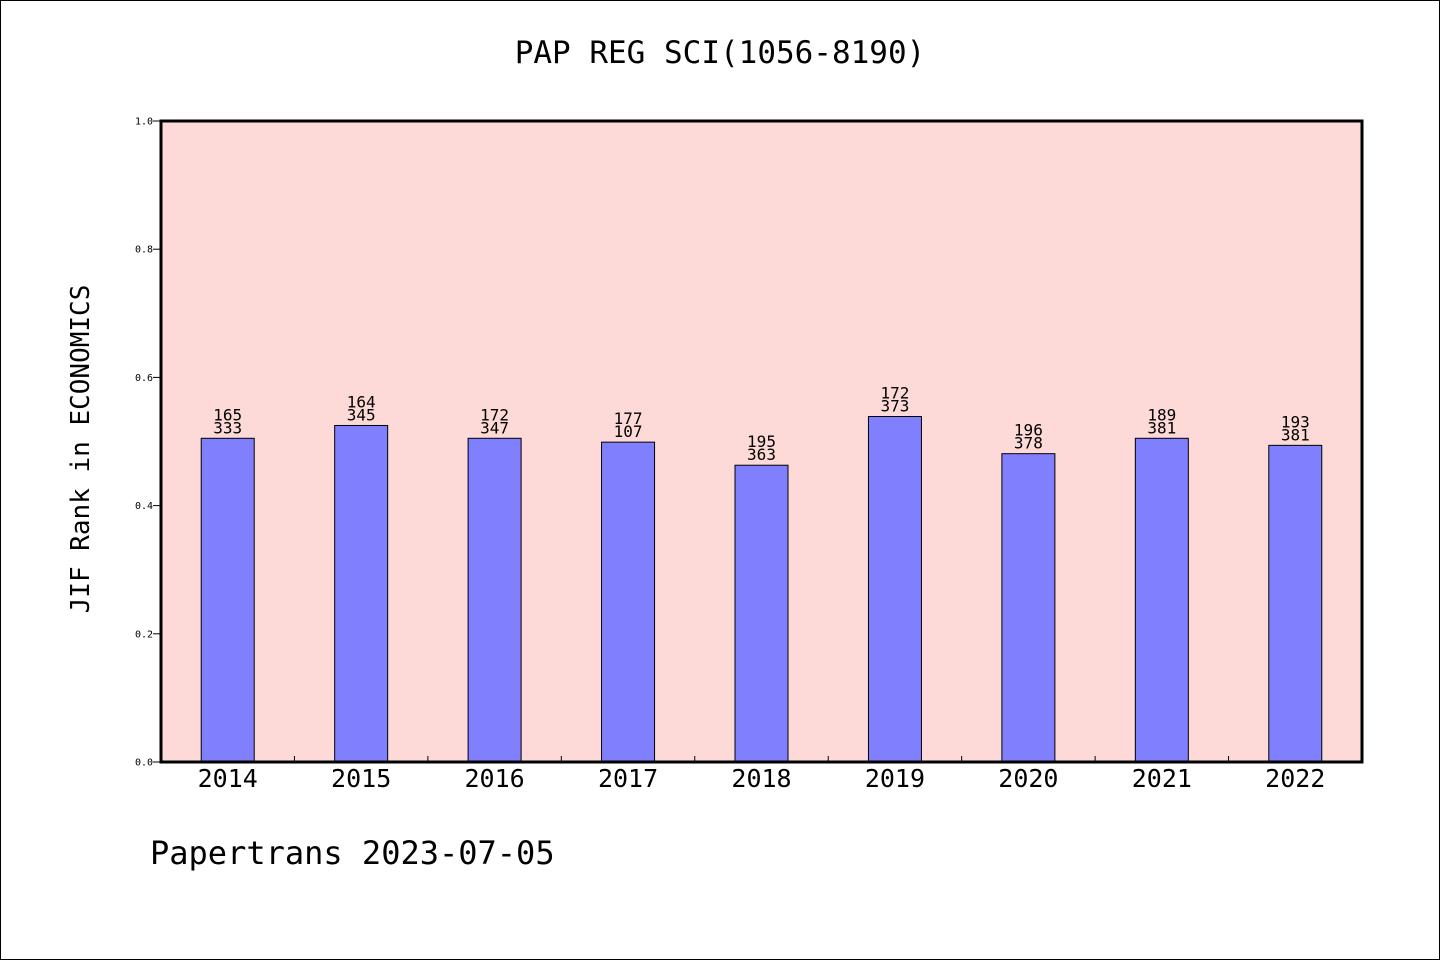 This screenshot has height=960, width=1440. I want to click on bar-label-bottom: 333, so click(227, 427).